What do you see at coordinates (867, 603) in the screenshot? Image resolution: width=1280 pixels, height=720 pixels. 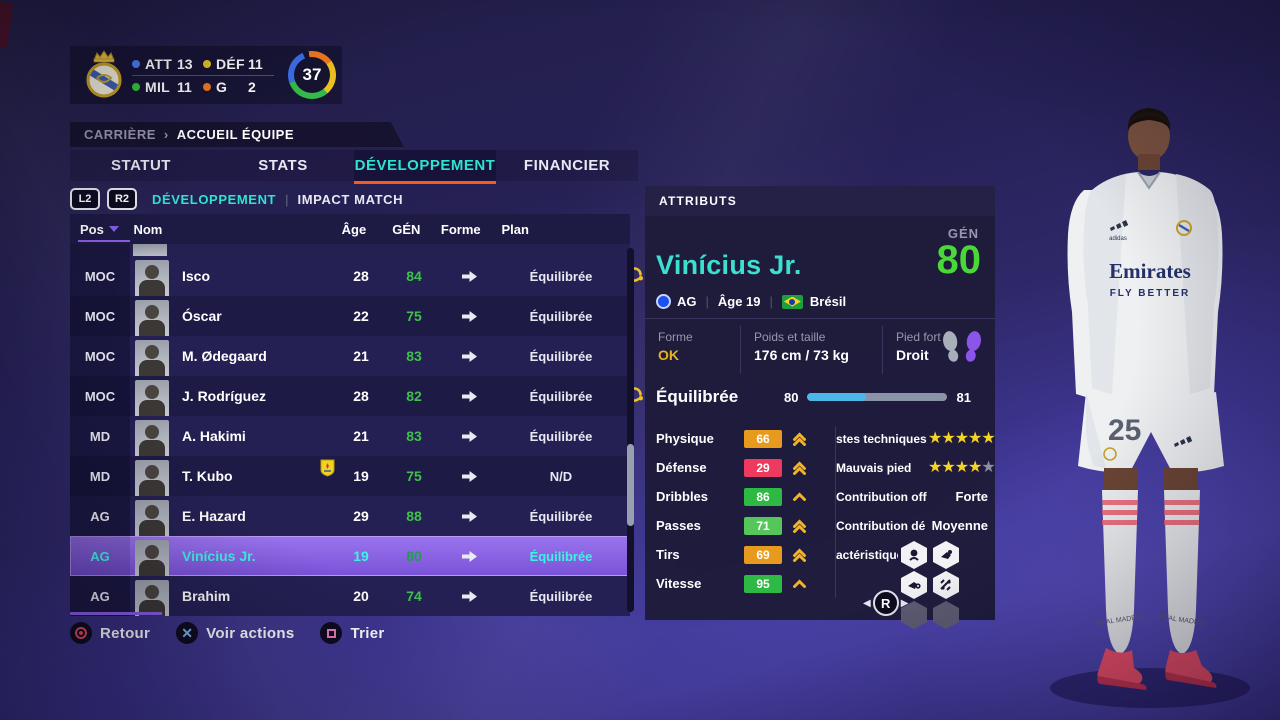 I see `pager-left-arrow-icon: ◀` at bounding box center [867, 603].